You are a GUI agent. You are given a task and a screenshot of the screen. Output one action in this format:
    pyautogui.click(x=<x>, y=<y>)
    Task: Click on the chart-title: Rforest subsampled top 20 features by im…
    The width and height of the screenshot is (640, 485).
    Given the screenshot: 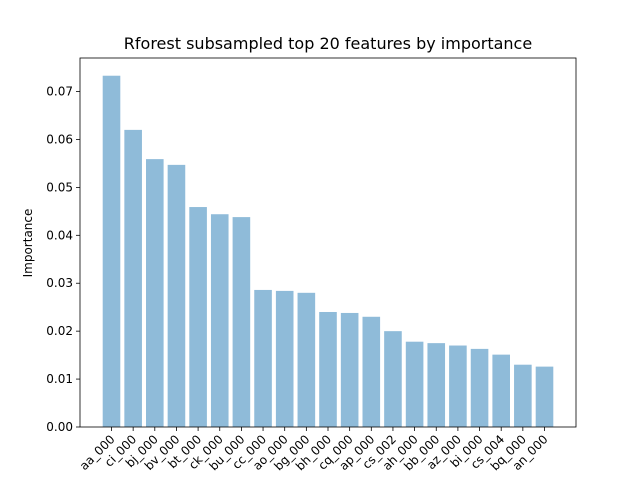 What is the action you would take?
    pyautogui.click(x=328, y=43)
    